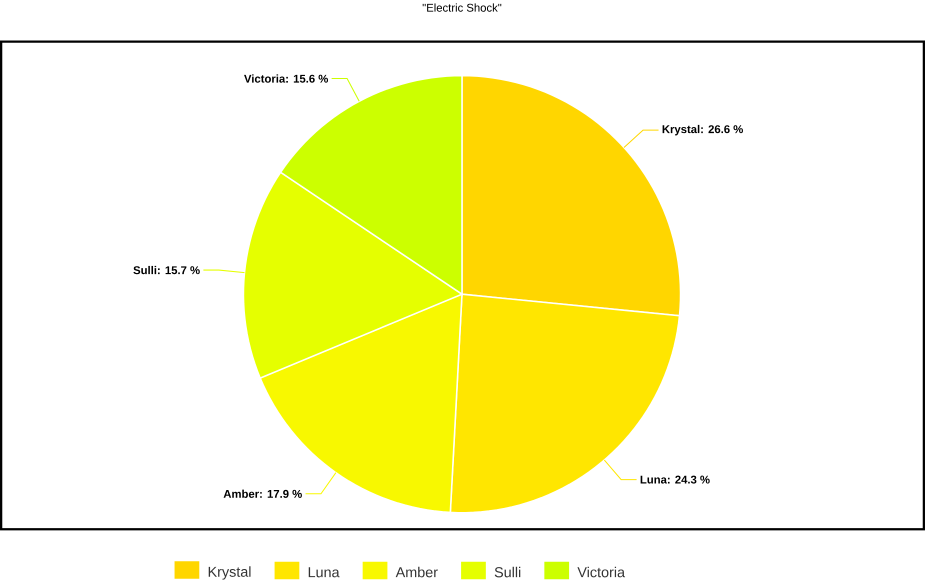  I want to click on data-label: Luna: 24.3 %, so click(675, 480).